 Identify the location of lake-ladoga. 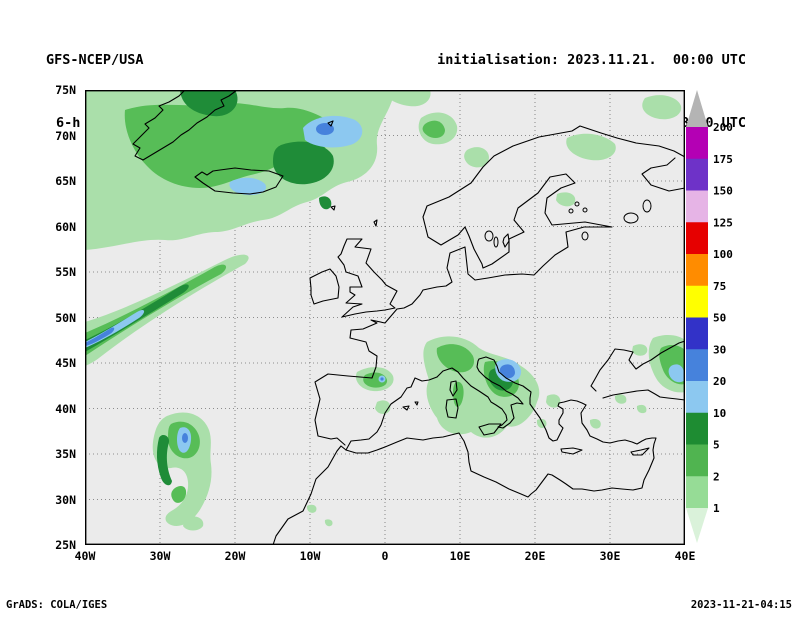
(631, 218).